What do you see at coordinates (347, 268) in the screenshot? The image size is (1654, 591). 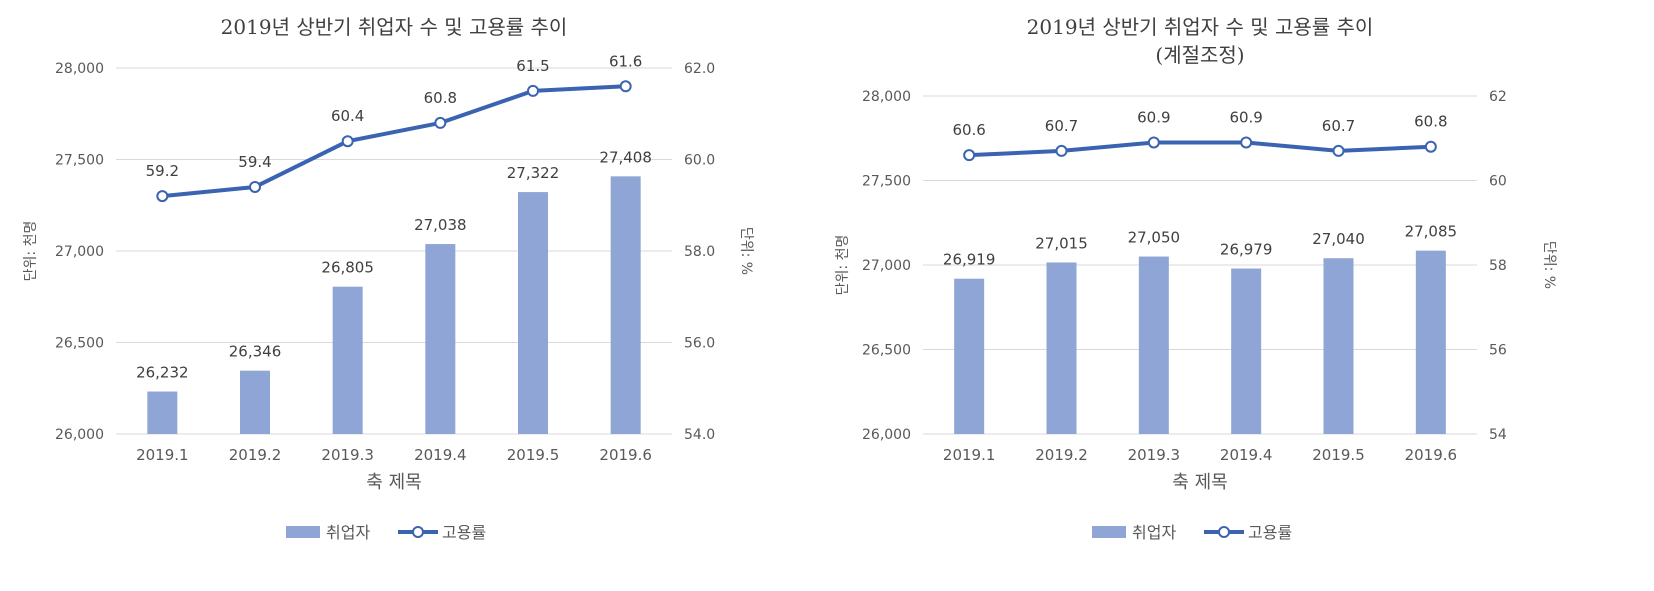 I see `bar-data-label: 26,805` at bounding box center [347, 268].